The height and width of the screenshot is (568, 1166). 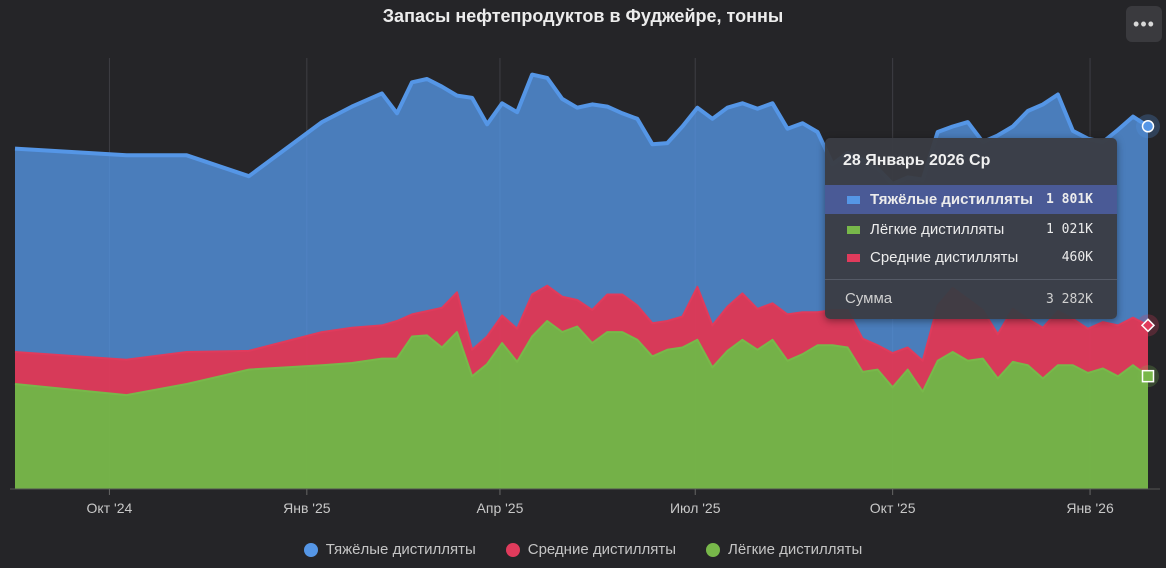 I want to click on chart-title: Запасы нефтепродуктов в Фуджейре, тонны, so click(x=583, y=16).